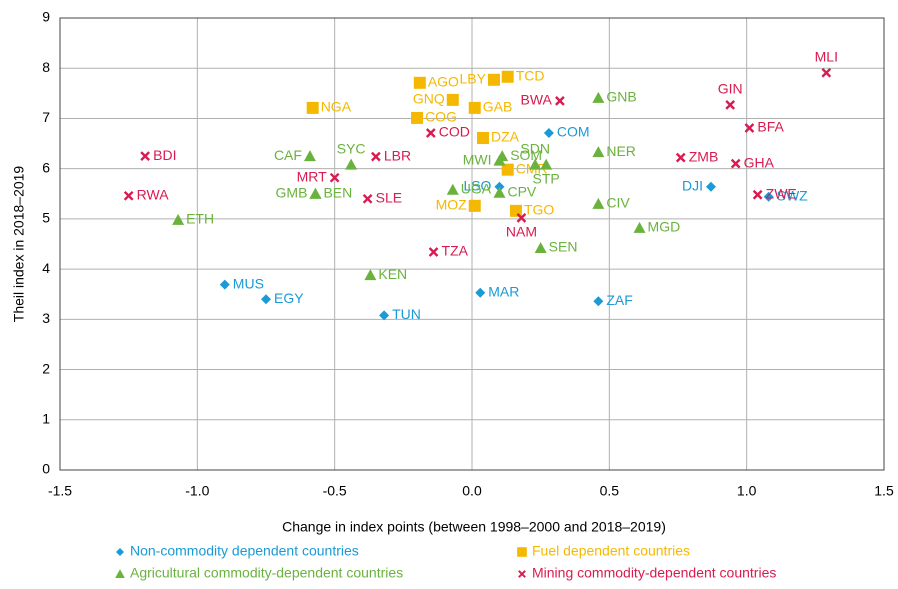 The width and height of the screenshot is (898, 589). What do you see at coordinates (477, 185) in the screenshot?
I see `point-label: LSO` at bounding box center [477, 185].